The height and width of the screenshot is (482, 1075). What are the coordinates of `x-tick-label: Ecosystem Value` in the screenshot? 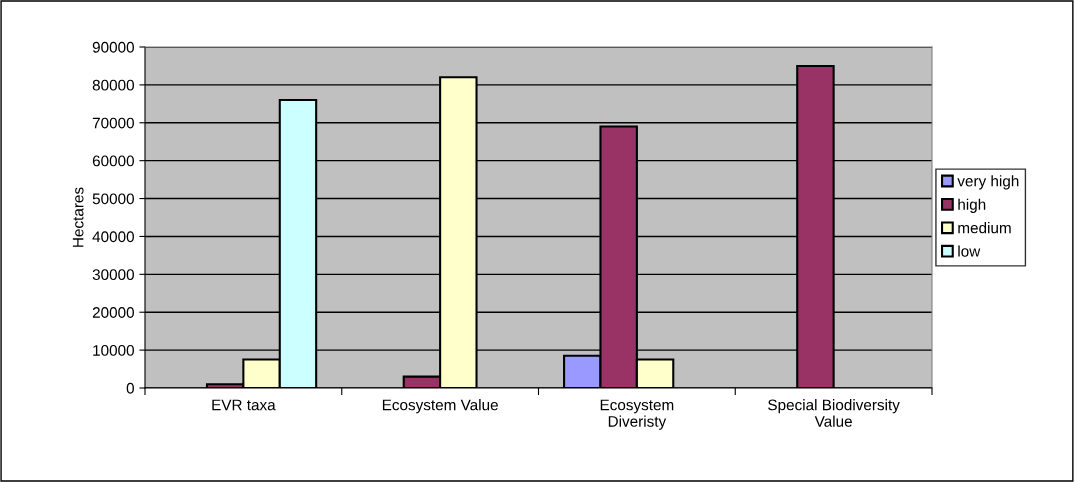 It's located at (440, 406).